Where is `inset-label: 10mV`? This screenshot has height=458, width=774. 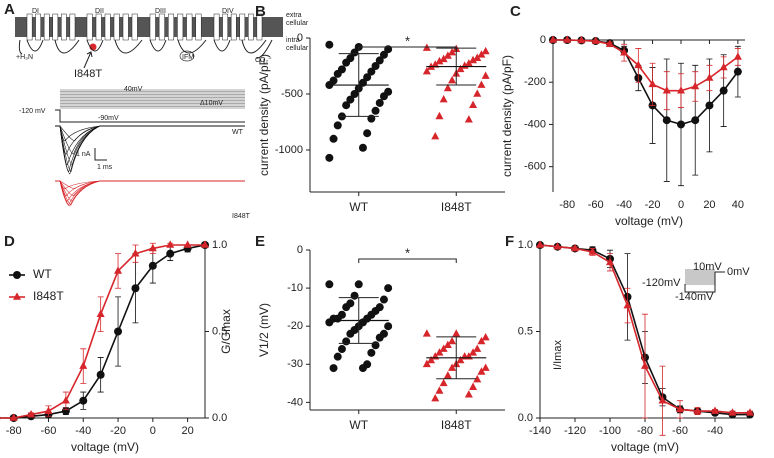
inset-label: 10mV is located at coordinates (707, 267).